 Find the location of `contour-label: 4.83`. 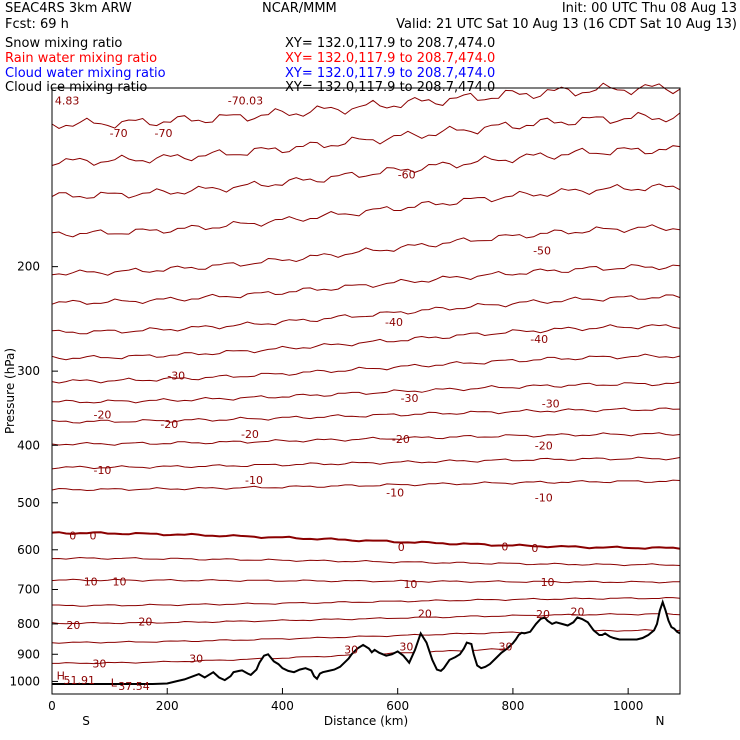

contour-label: 4.83 is located at coordinates (67, 101).